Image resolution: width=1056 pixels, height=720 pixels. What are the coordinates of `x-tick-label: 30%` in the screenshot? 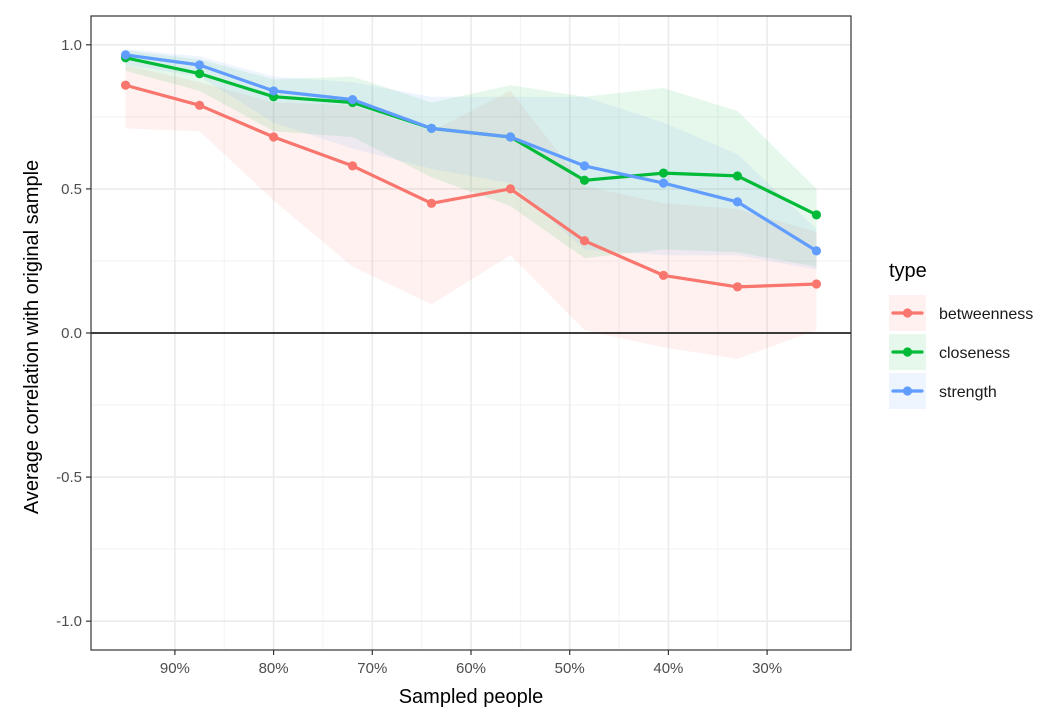 It's located at (767, 668).